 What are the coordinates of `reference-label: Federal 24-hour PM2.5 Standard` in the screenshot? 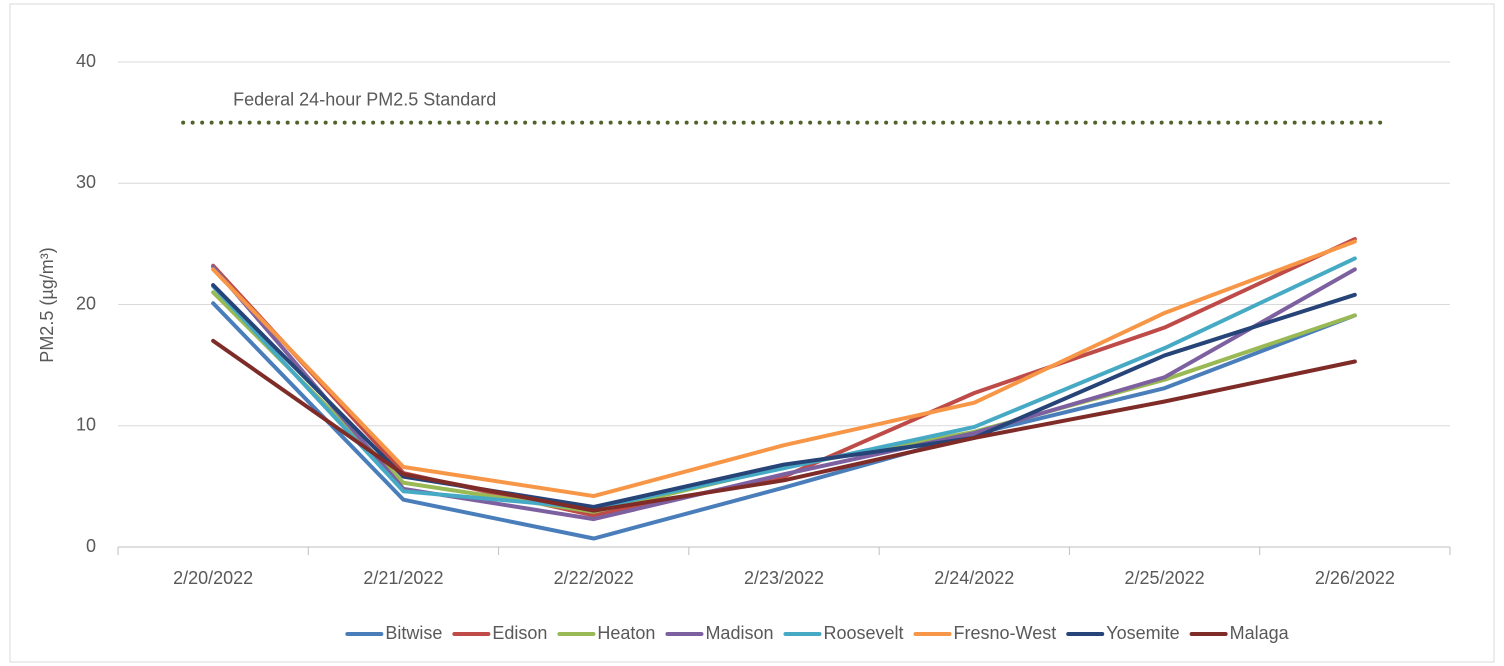 It's located at (364, 99).